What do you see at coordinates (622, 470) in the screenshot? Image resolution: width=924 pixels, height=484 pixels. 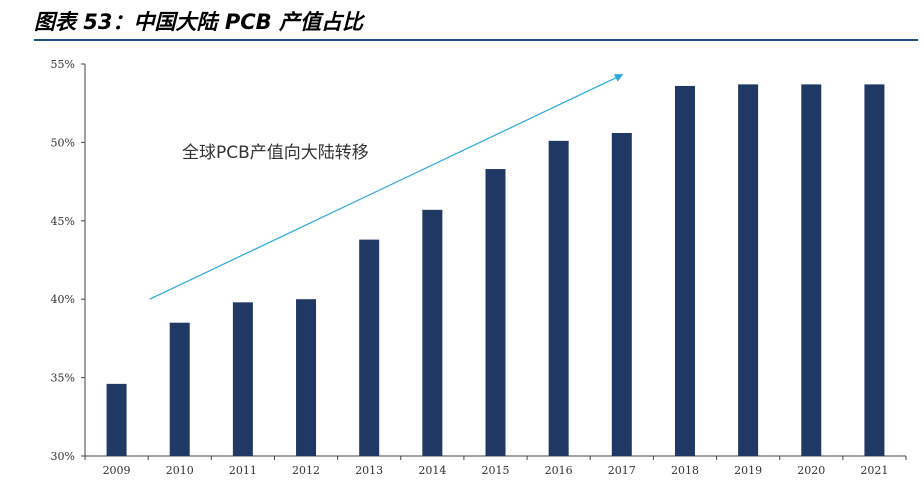 I see `x-tick-label: 2017` at bounding box center [622, 470].